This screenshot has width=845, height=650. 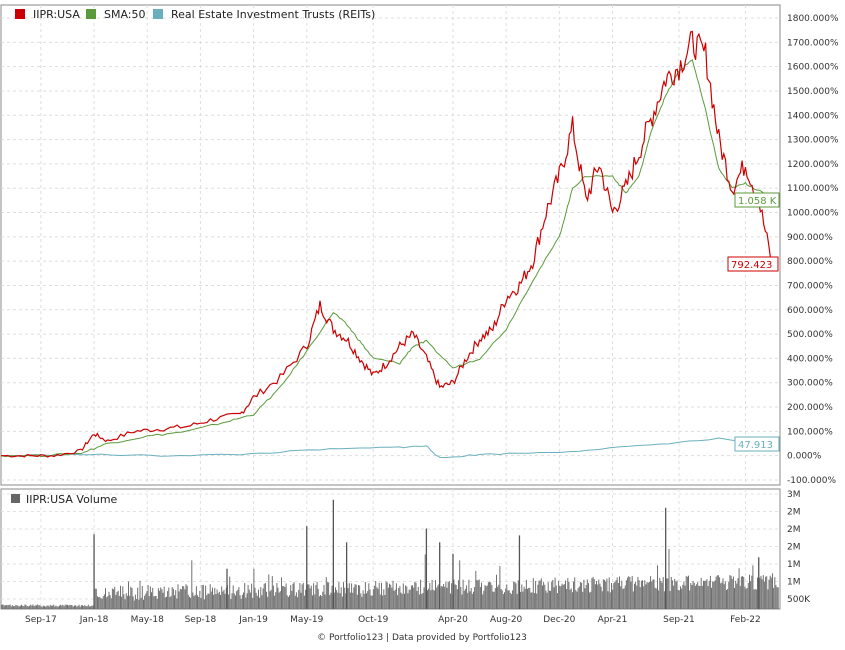 What do you see at coordinates (813, 189) in the screenshot?
I see `y-tick-label: 1100.000%` at bounding box center [813, 189].